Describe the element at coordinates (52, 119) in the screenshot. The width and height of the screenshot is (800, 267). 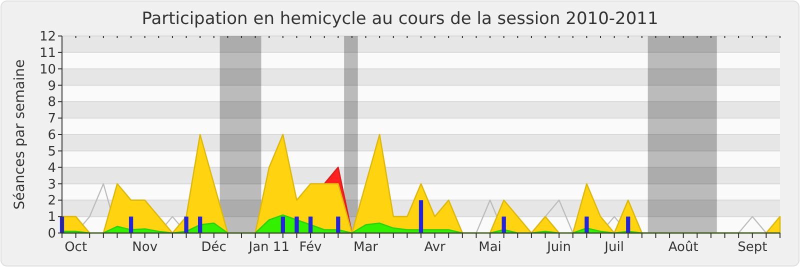
I see `y-tick-label: 7` at that location.